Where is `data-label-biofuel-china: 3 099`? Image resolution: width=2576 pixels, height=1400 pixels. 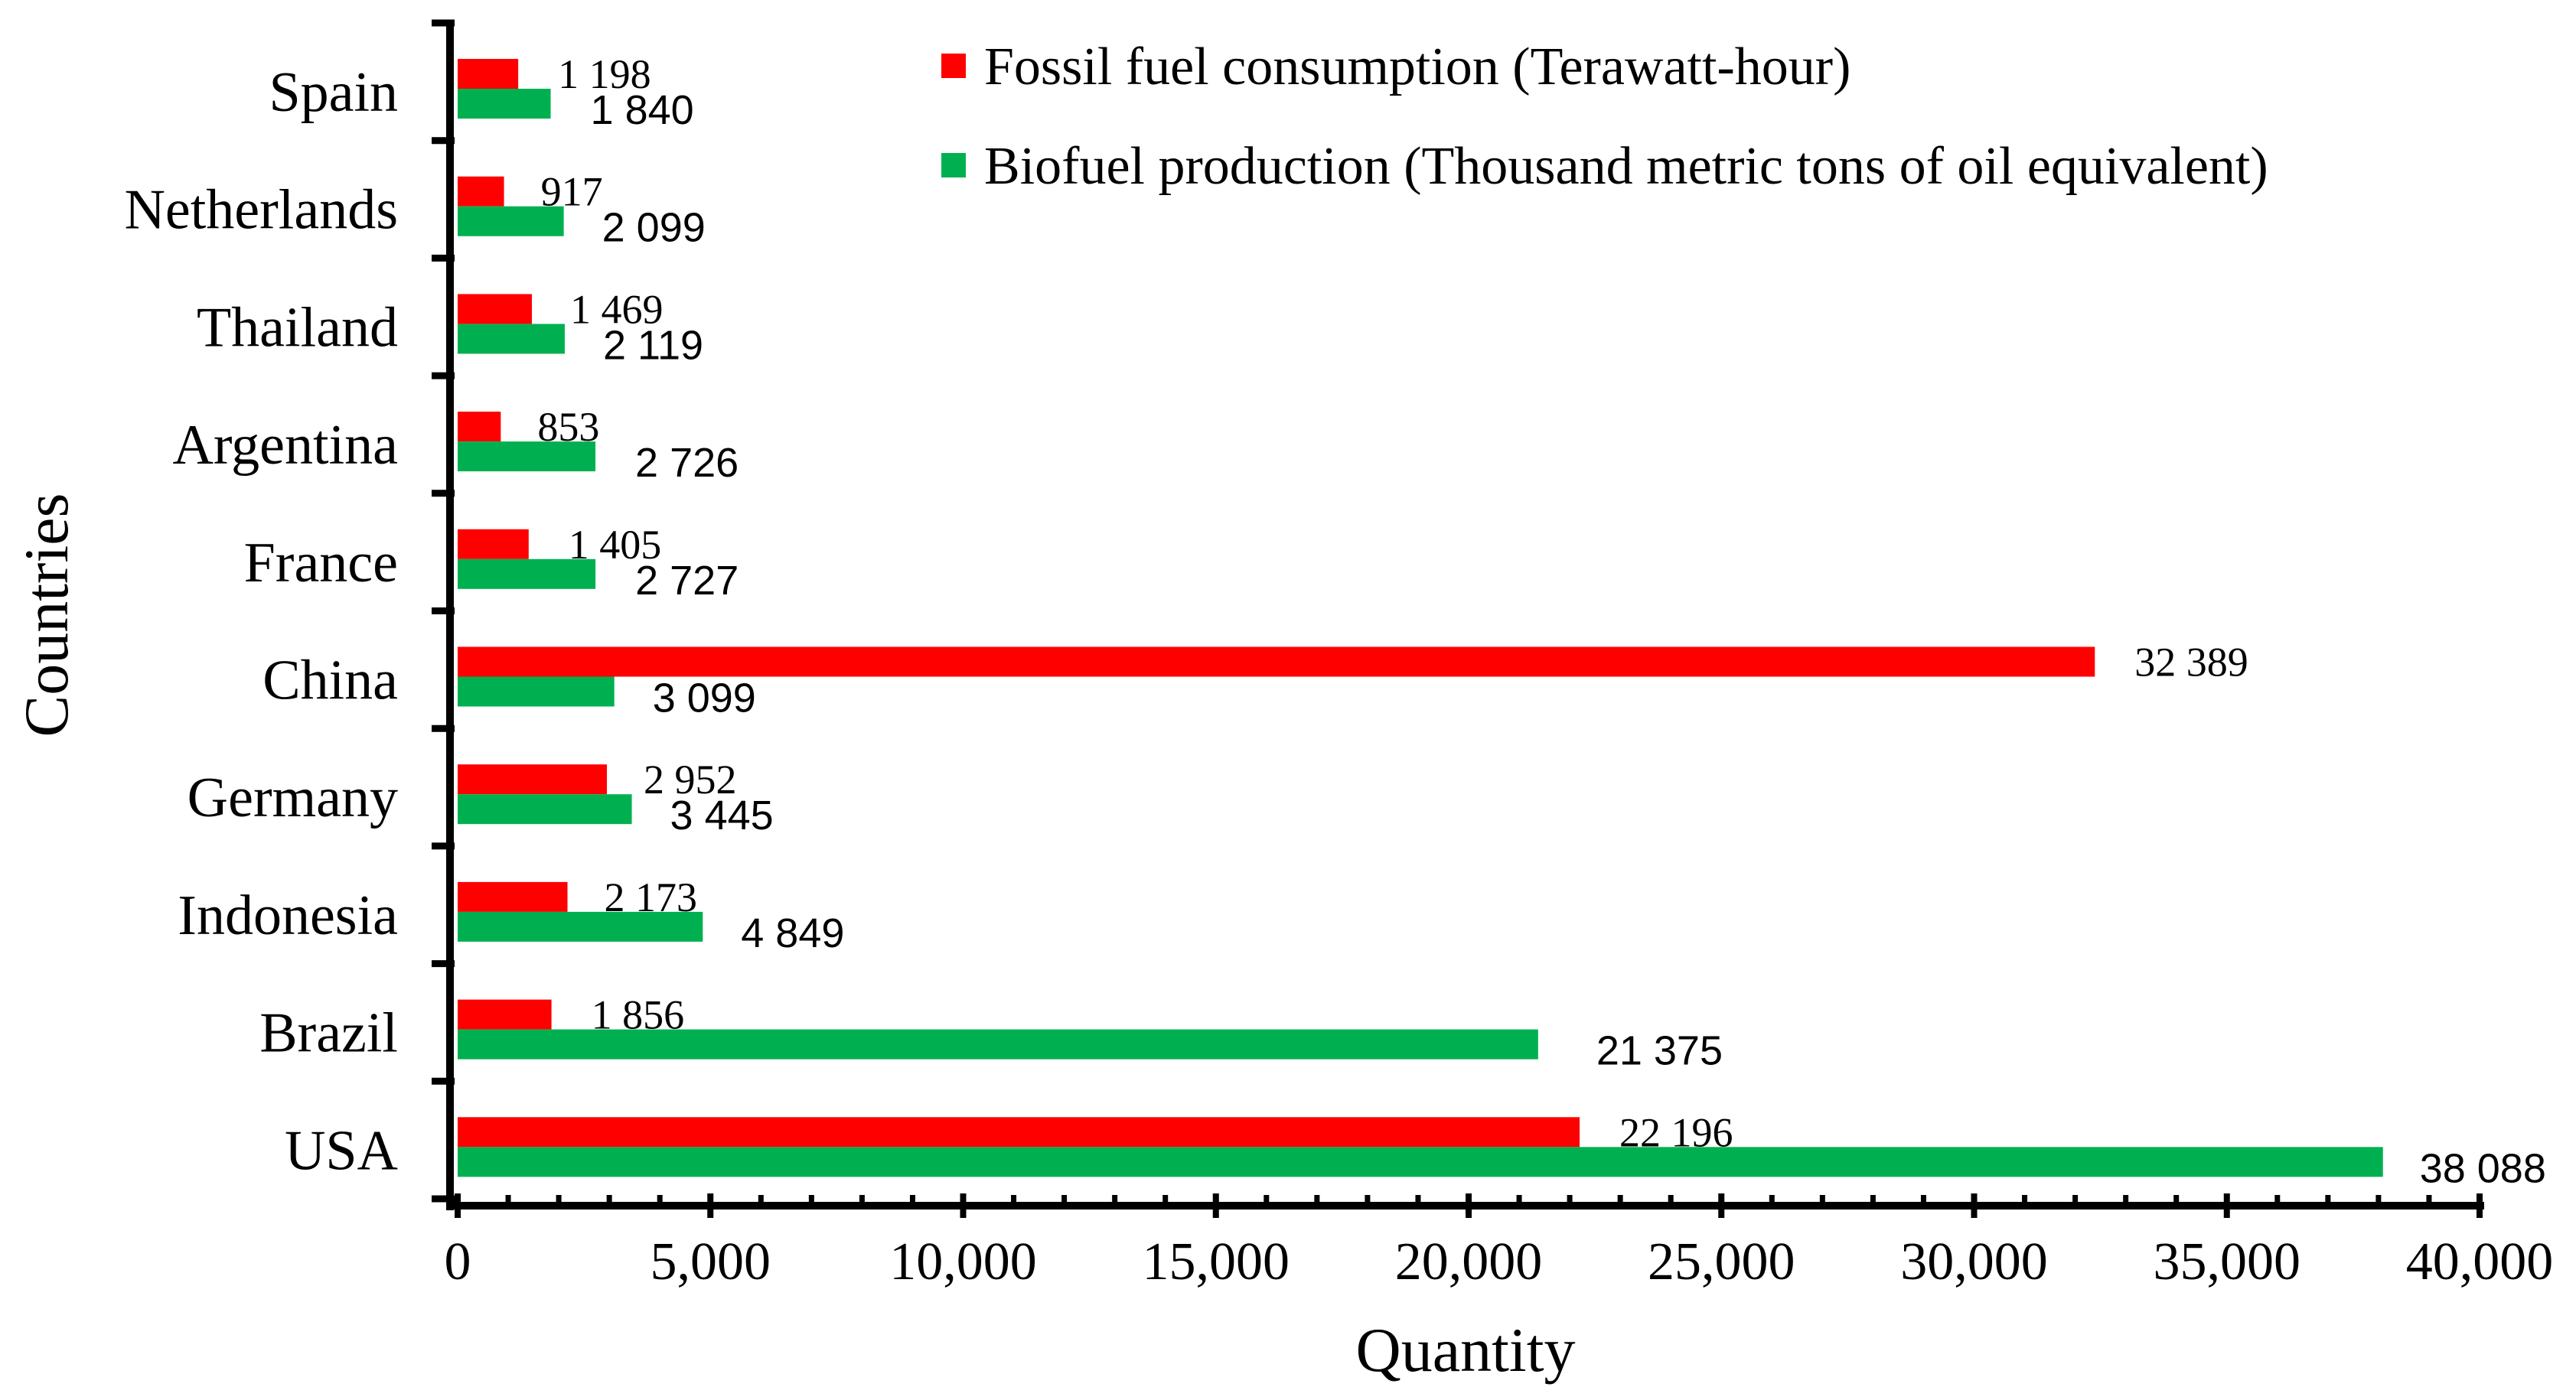 data-label-biofuel-china: 3 099 is located at coordinates (704, 698).